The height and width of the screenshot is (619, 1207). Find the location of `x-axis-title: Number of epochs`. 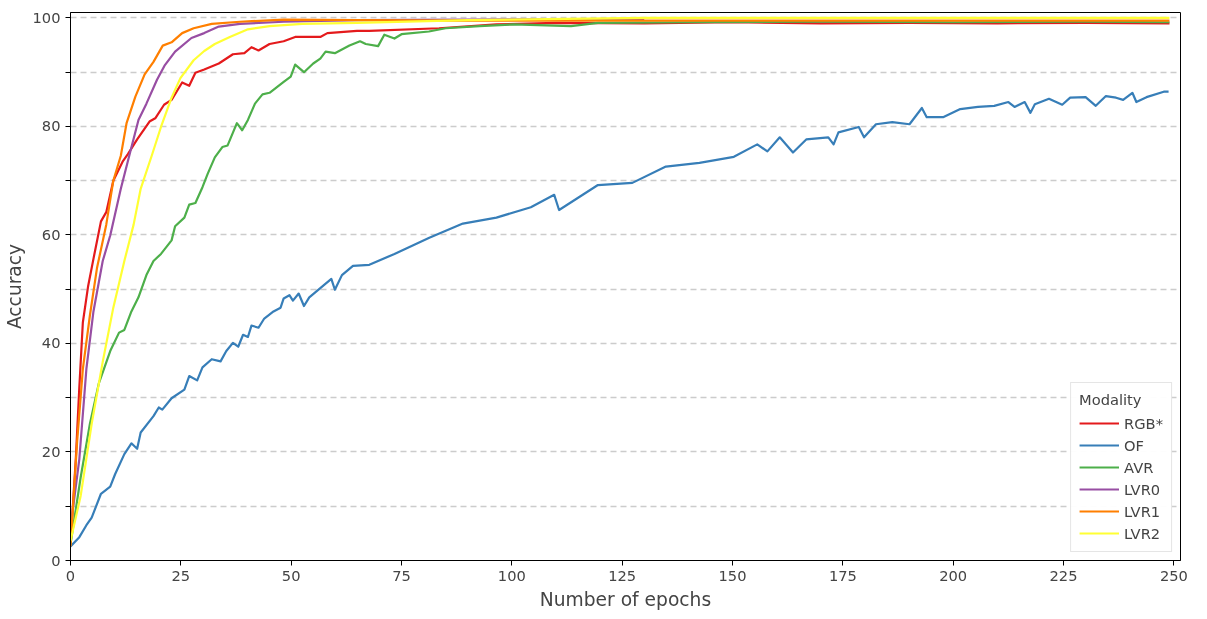

x-axis-title: Number of epochs is located at coordinates (625, 599).